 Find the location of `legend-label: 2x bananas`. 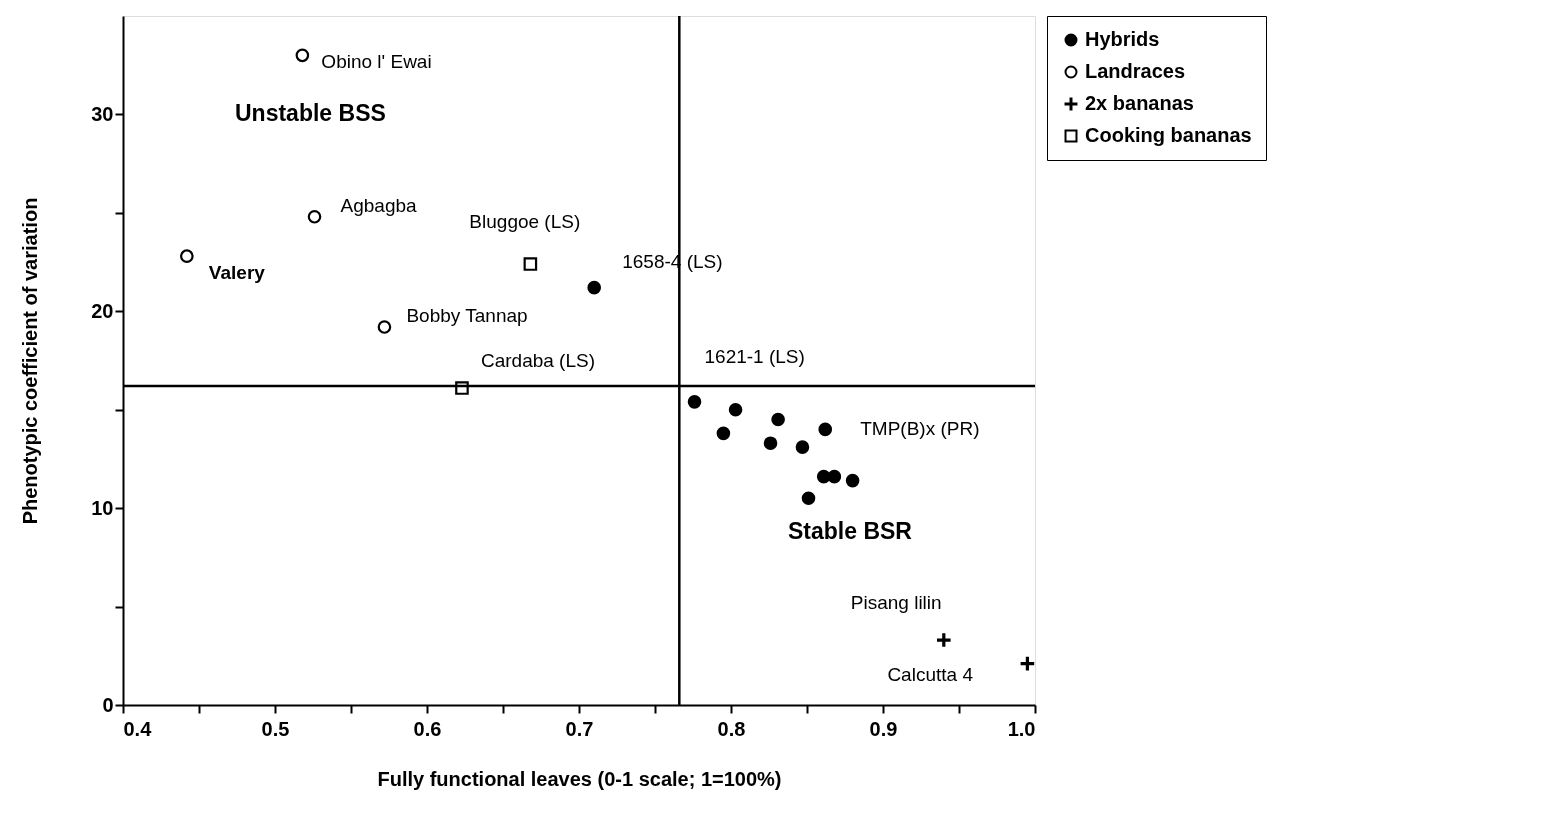

legend-label: 2x bananas is located at coordinates (1139, 103).